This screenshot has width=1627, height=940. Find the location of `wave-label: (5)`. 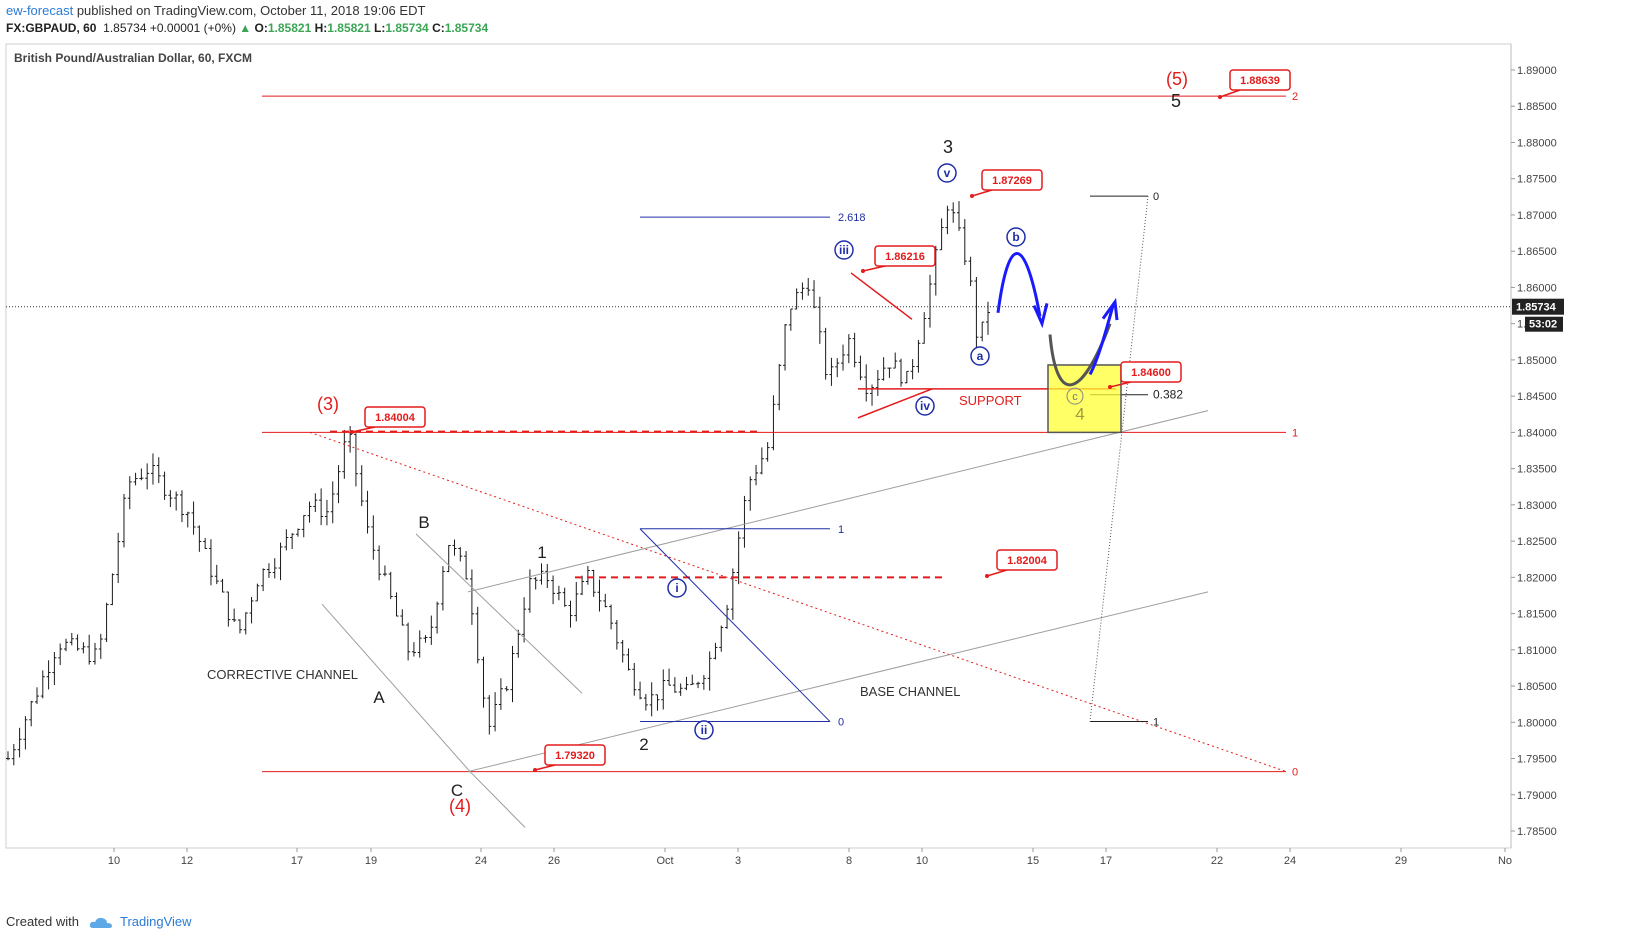

wave-label: (5) is located at coordinates (1177, 79).